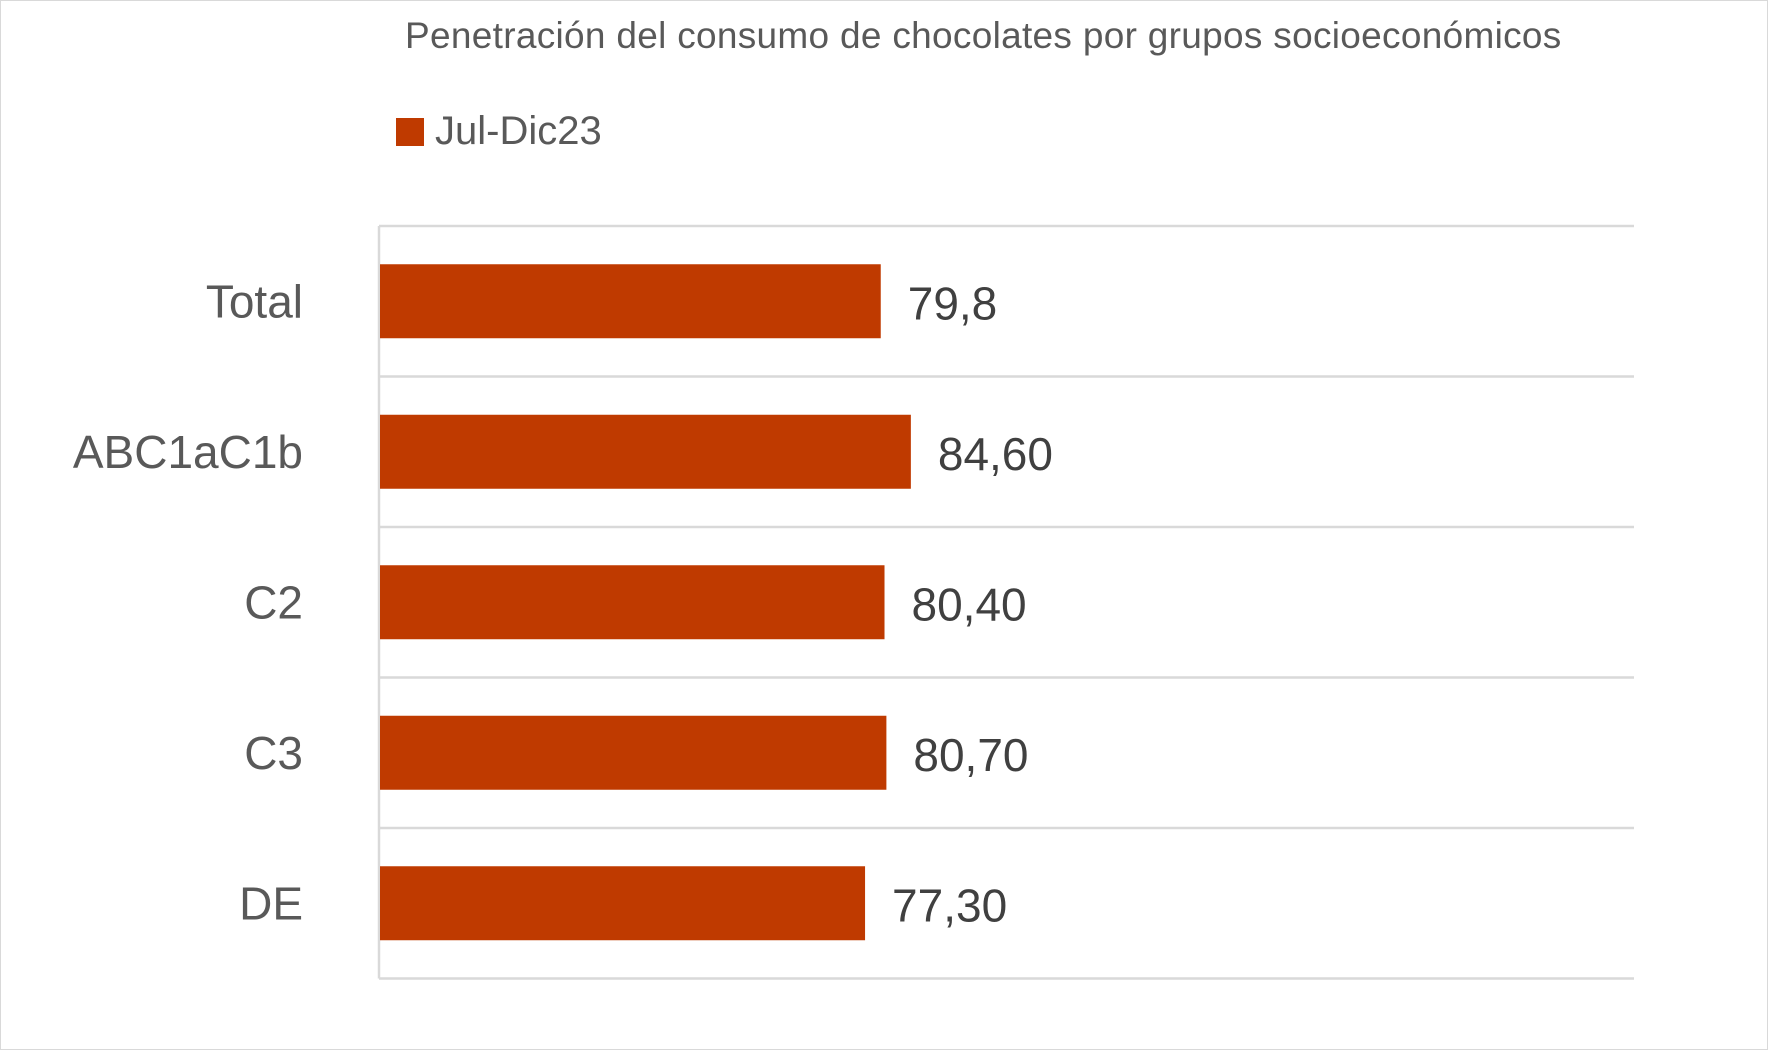 The image size is (1768, 1050). I want to click on bar-de, so click(623, 903).